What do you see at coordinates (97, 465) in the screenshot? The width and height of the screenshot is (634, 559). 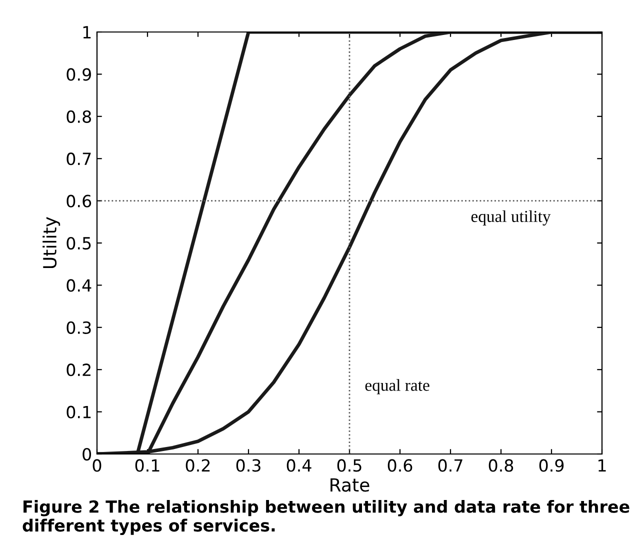 I see `x-tick-label: 0` at bounding box center [97, 465].